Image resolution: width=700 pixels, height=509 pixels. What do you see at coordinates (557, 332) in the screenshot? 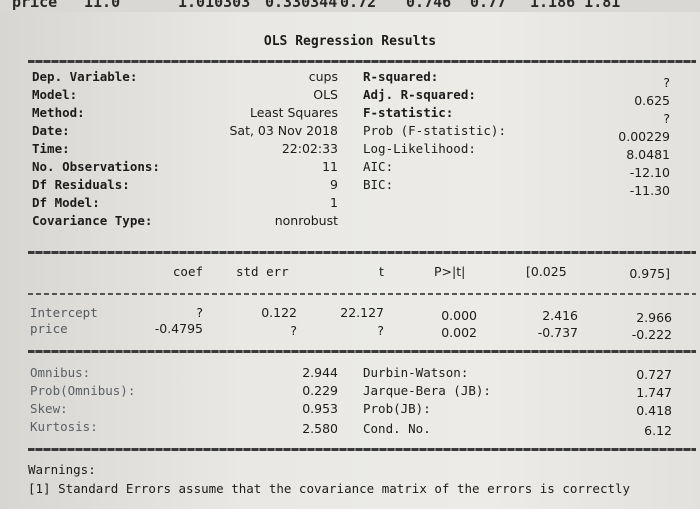
I see `cell-ci-low: -0.737` at bounding box center [557, 332].